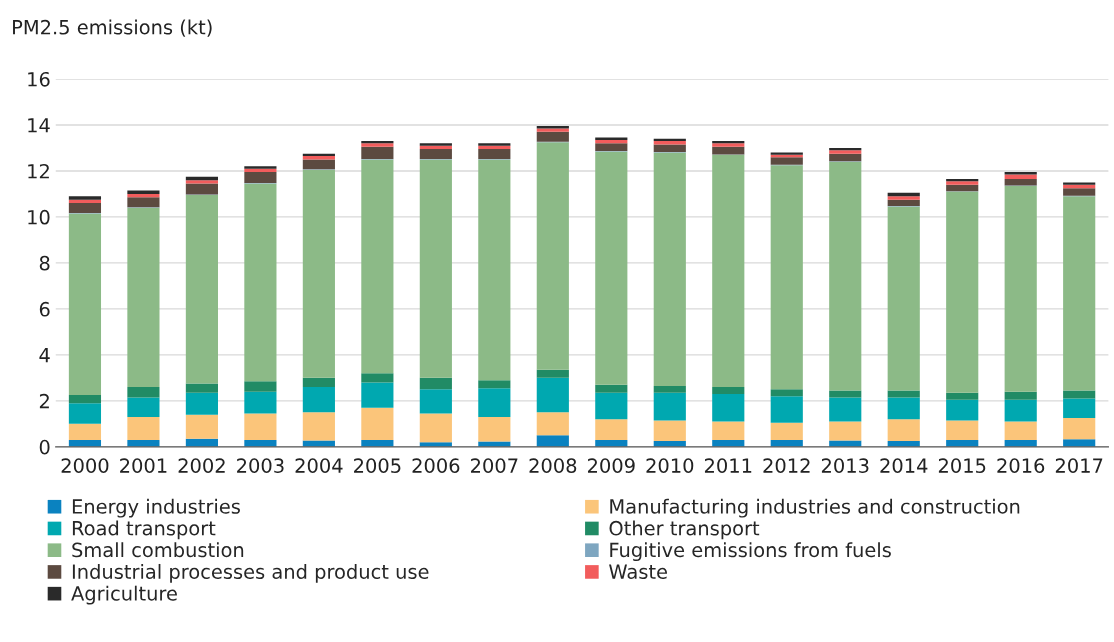  What do you see at coordinates (494, 465) in the screenshot?
I see `x-tick-label: 2007` at bounding box center [494, 465].